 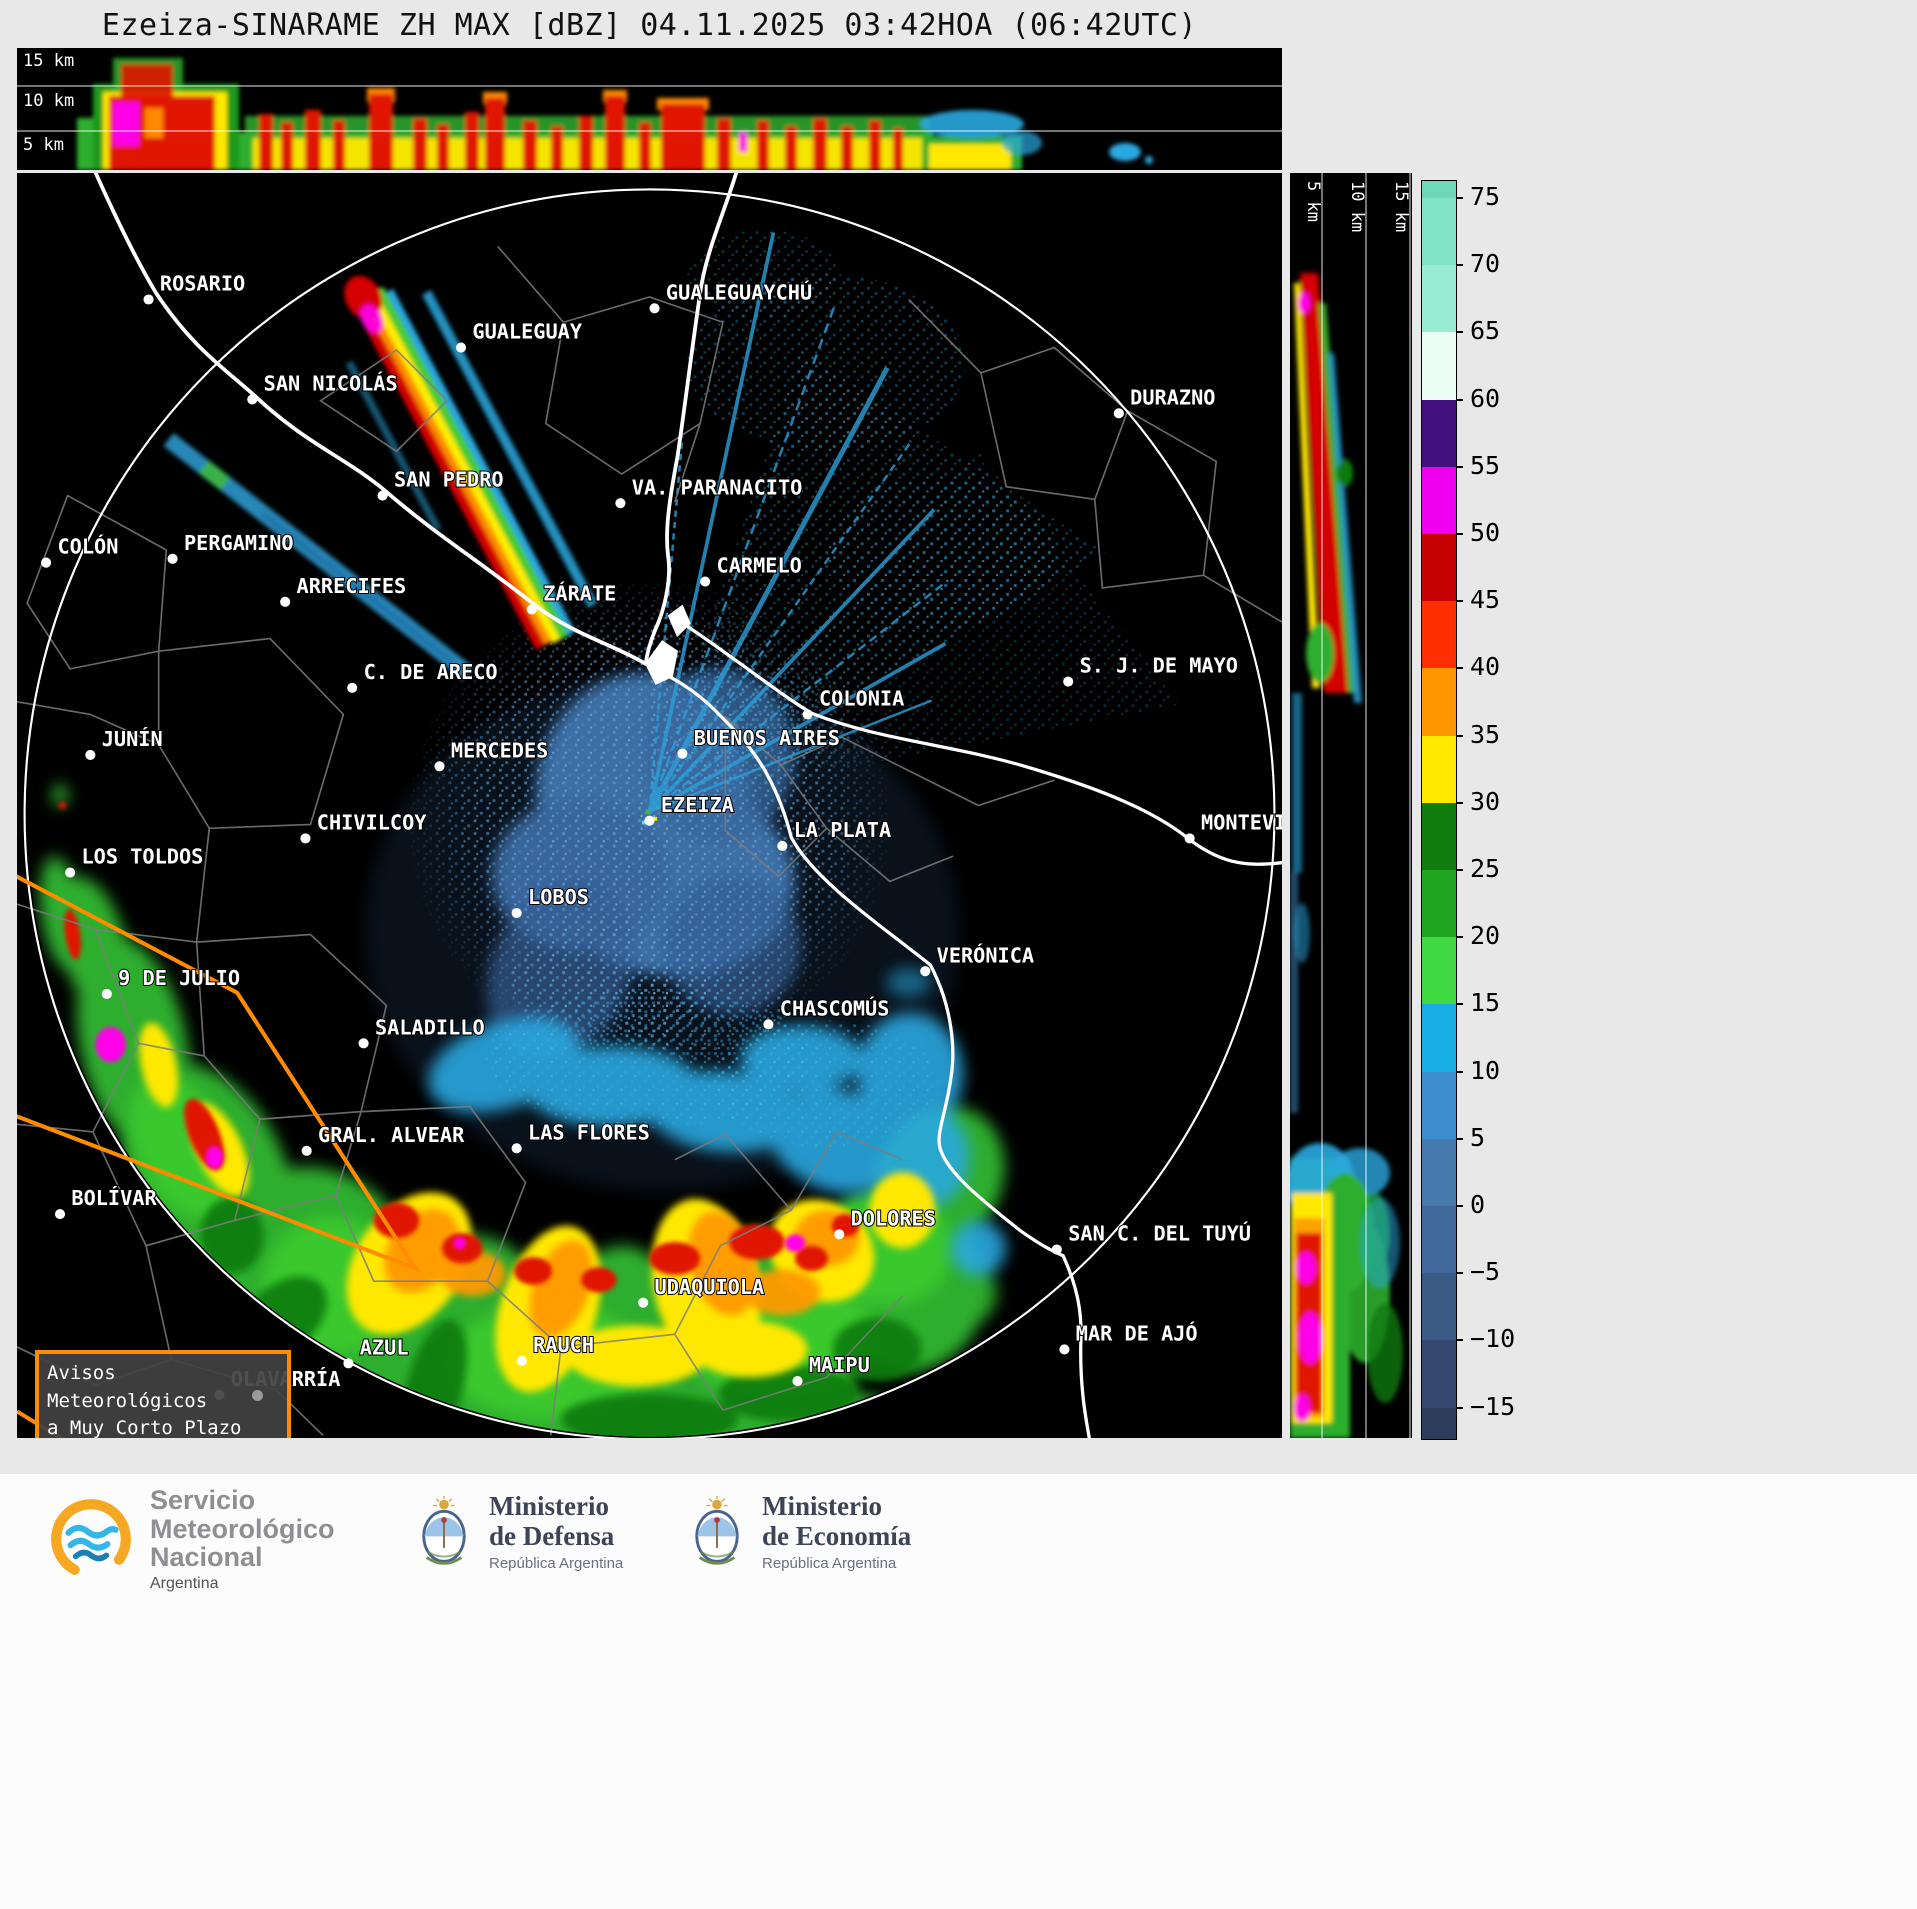 What do you see at coordinates (163, 1394) in the screenshot?
I see `warning-legend-box: Avisos Meteorológicos a Muy Corto Plazo` at bounding box center [163, 1394].